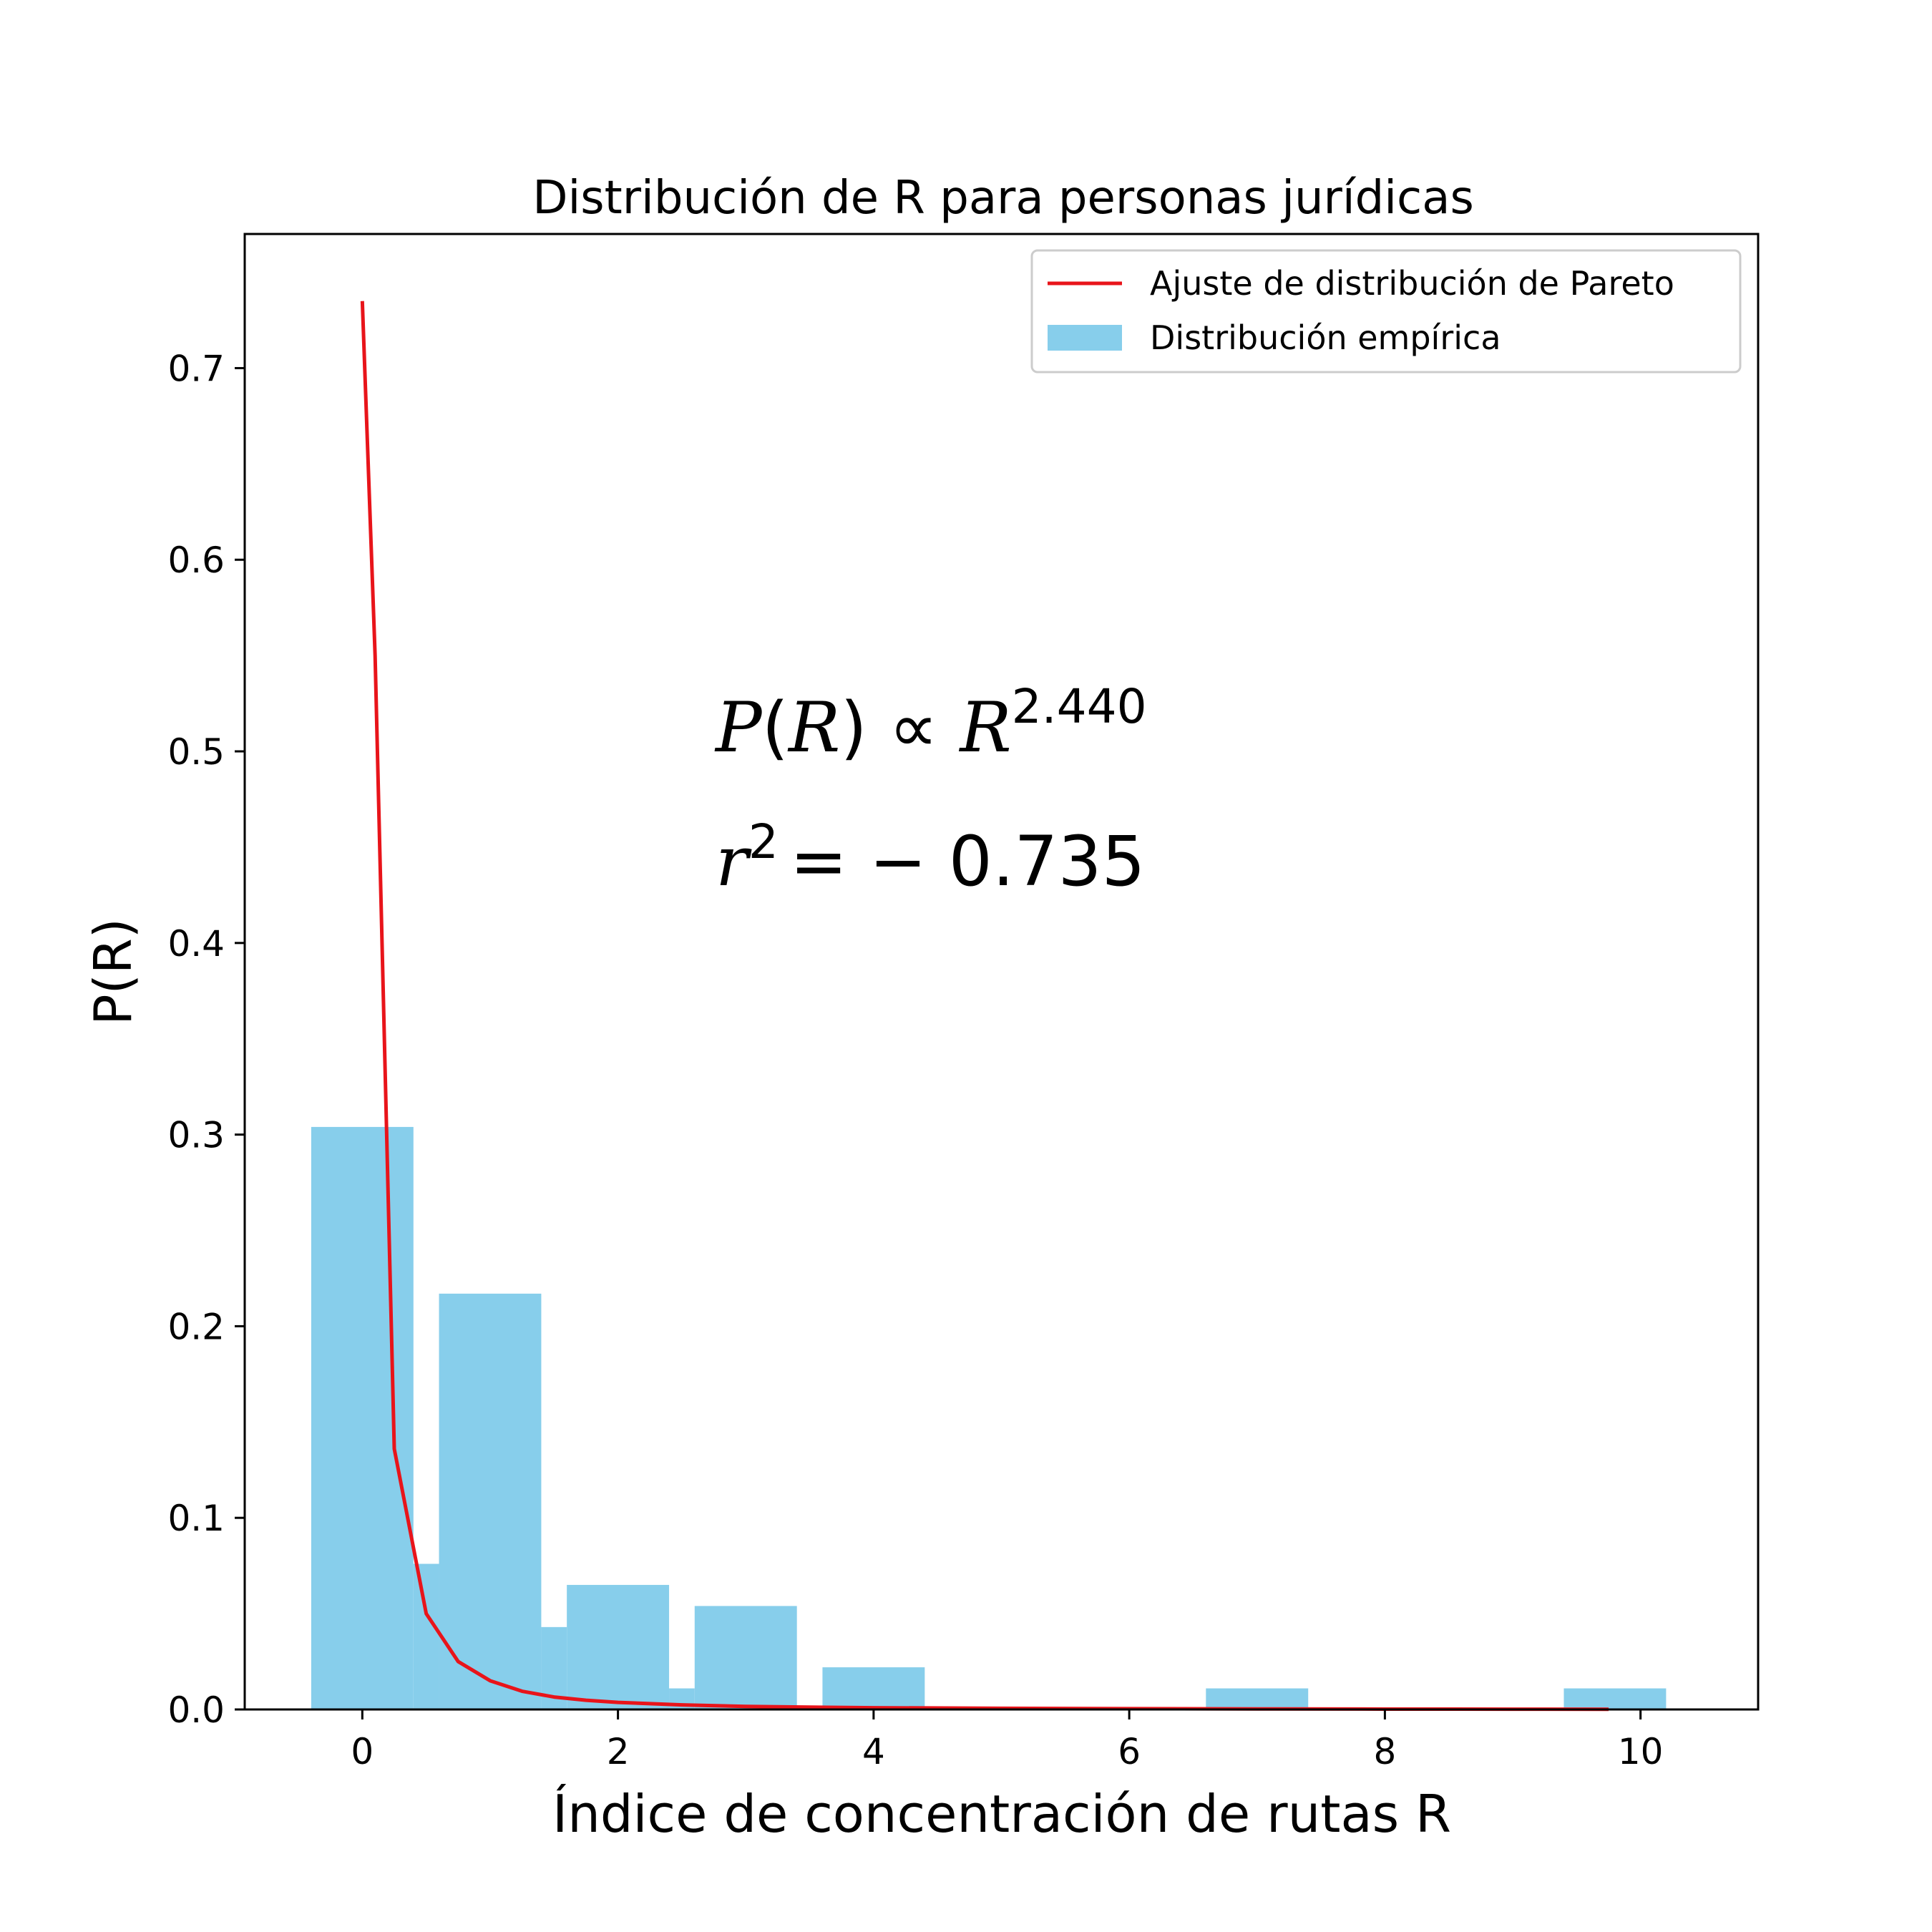 Image resolution: width=1932 pixels, height=1932 pixels. What do you see at coordinates (1079, 706) in the screenshot?
I see `equation-exponent: 2.440` at bounding box center [1079, 706].